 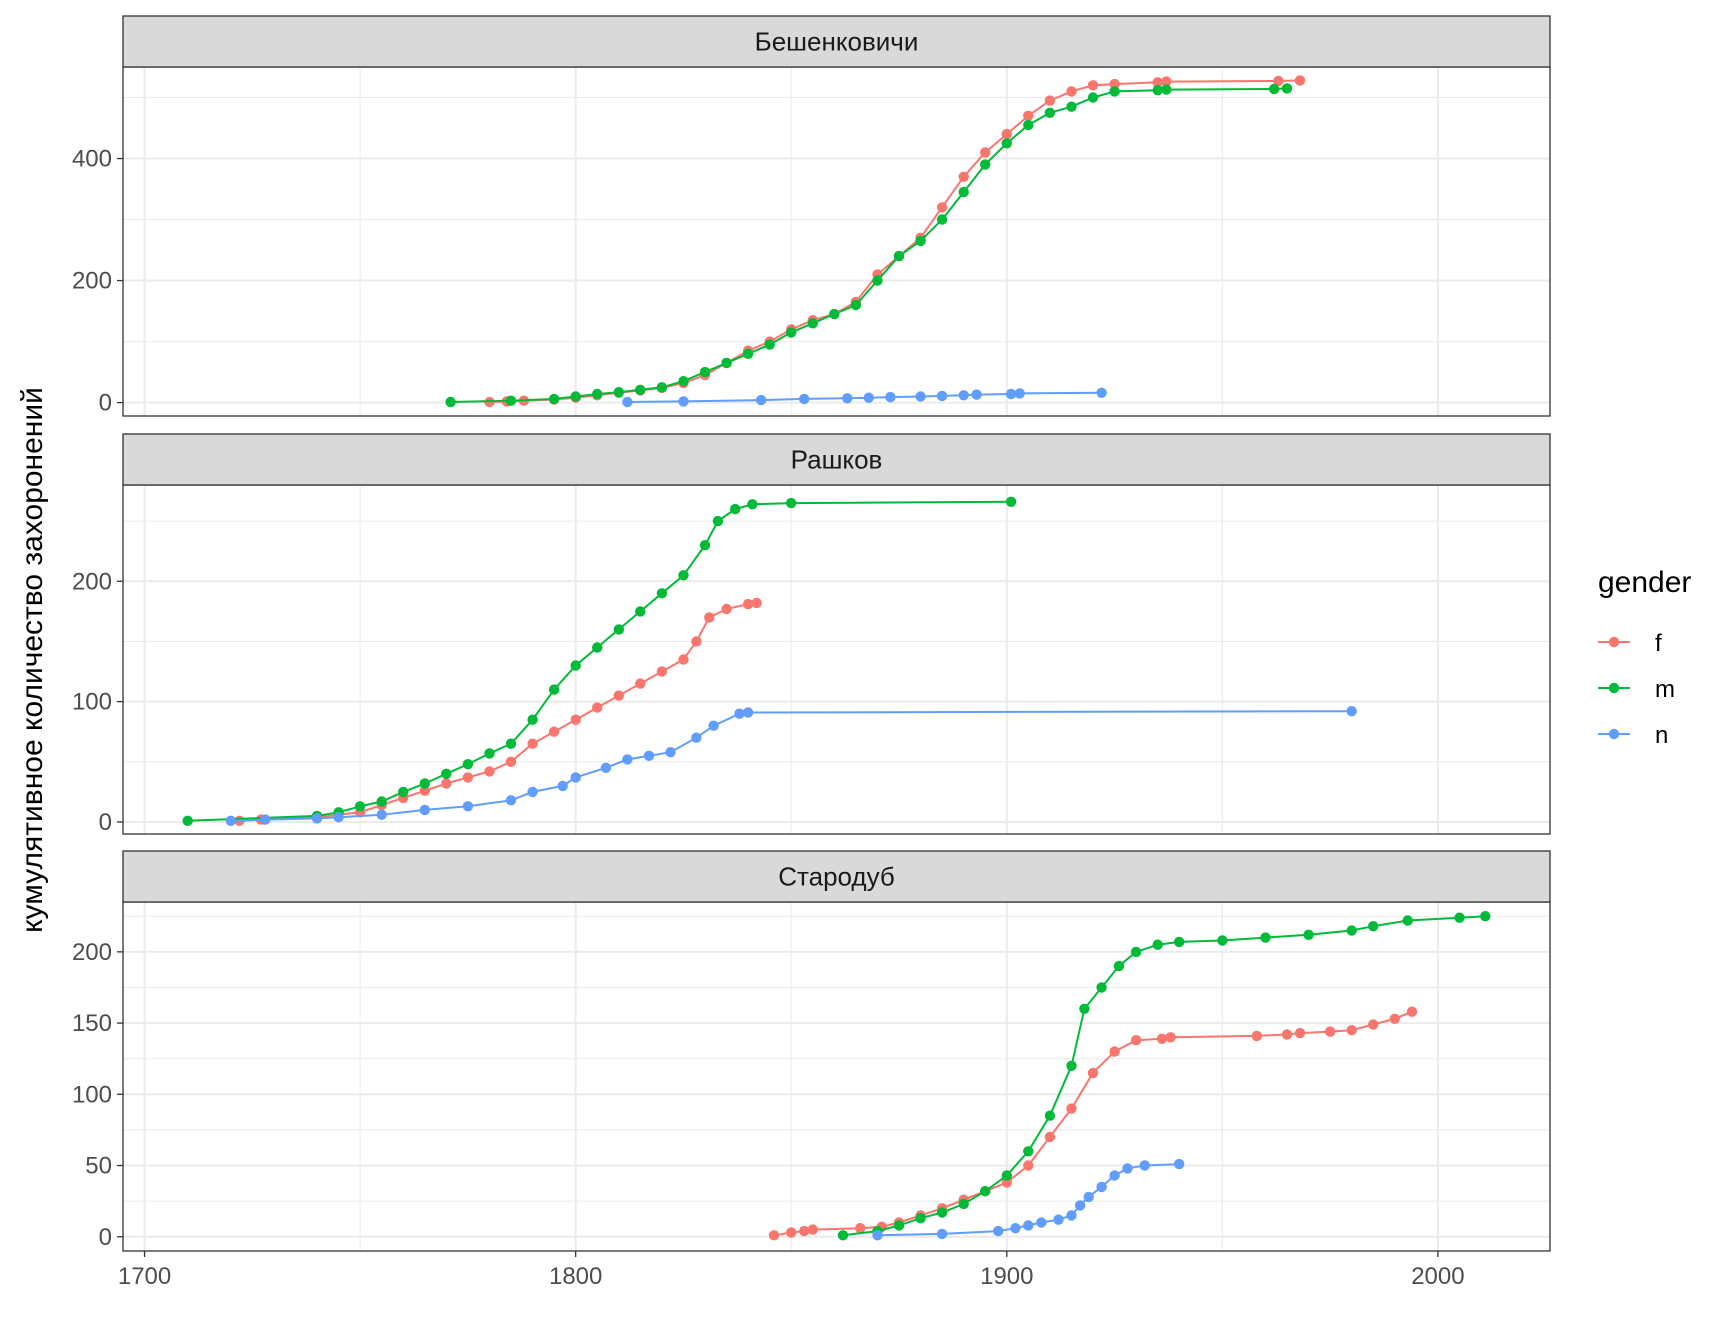 What do you see at coordinates (1644, 582) in the screenshot?
I see `legend-title: gender` at bounding box center [1644, 582].